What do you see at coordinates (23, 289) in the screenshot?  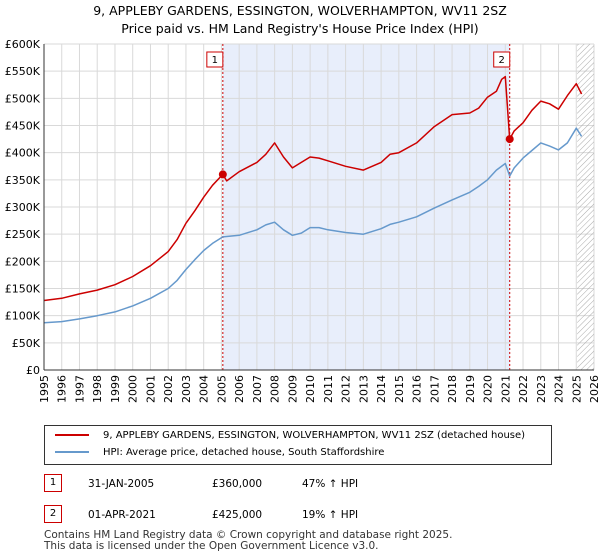 I see `y-tick-label: £150K` at bounding box center [23, 289].